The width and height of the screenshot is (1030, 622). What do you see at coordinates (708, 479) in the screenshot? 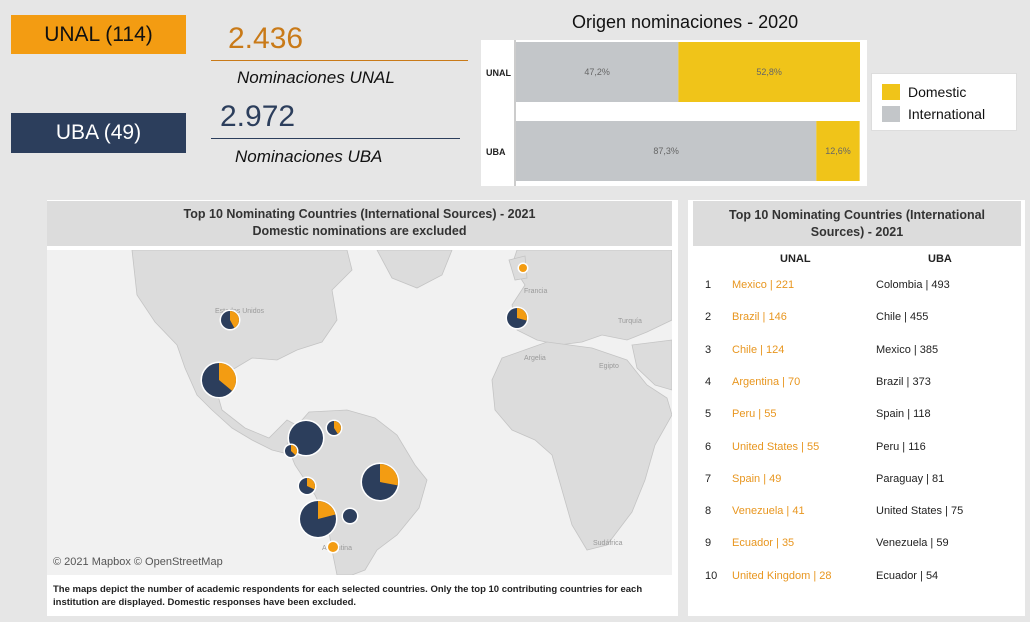
I see `rank-number: 7` at bounding box center [708, 479].